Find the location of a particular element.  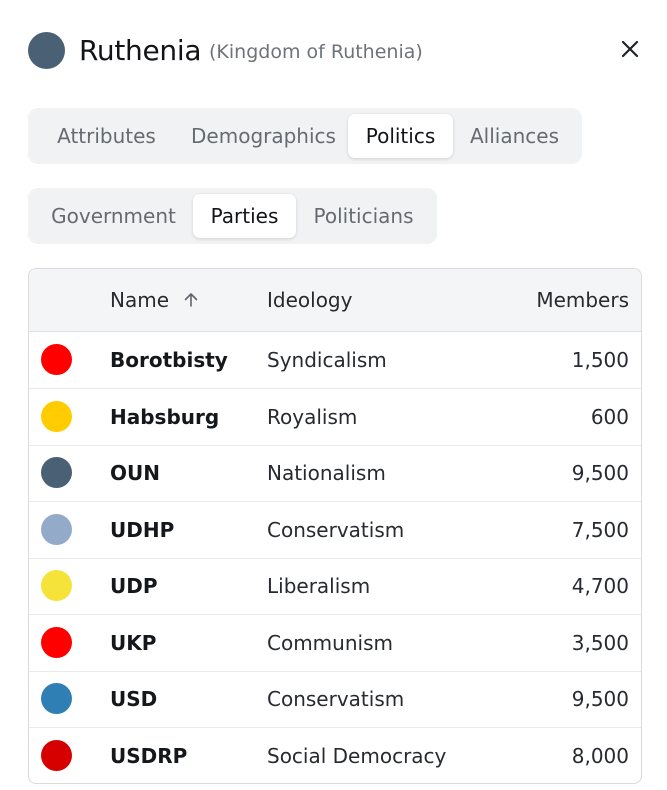

table-row: Habsburg Royalism 600 is located at coordinates (335, 417).